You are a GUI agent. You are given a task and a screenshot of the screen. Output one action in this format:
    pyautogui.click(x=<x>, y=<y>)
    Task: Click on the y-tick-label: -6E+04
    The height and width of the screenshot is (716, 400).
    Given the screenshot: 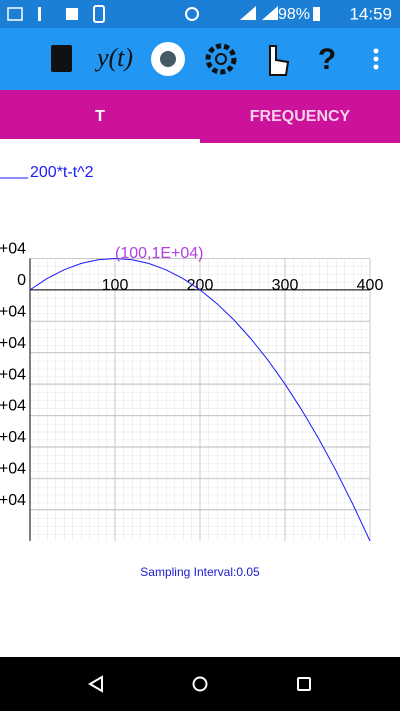 What is the action you would take?
    pyautogui.click(x=13, y=468)
    